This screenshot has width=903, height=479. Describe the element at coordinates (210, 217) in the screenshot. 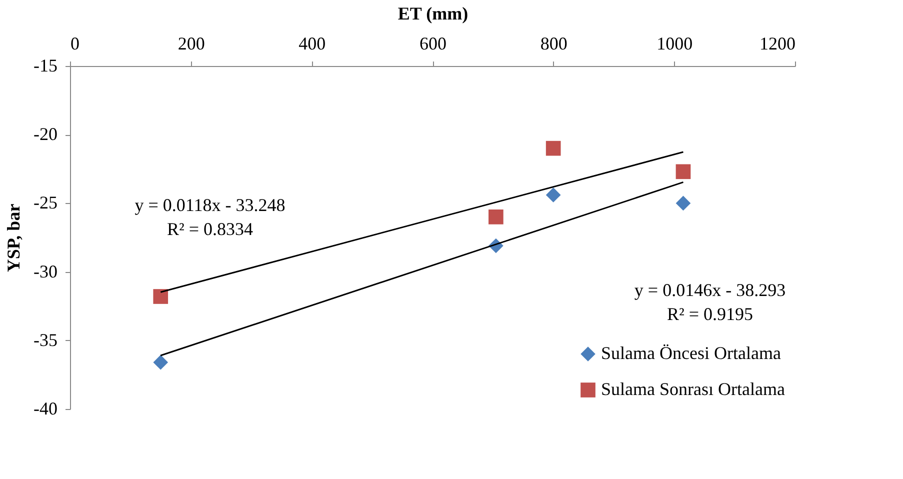

I see `annotation: y = 0.0118x - 33.248 R² = 0.8334` at that location.